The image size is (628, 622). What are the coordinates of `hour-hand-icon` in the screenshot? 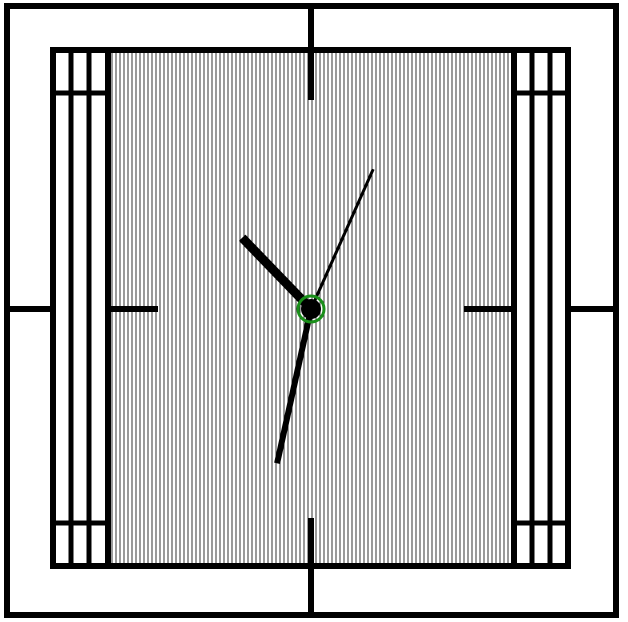 It's located at (276, 273).